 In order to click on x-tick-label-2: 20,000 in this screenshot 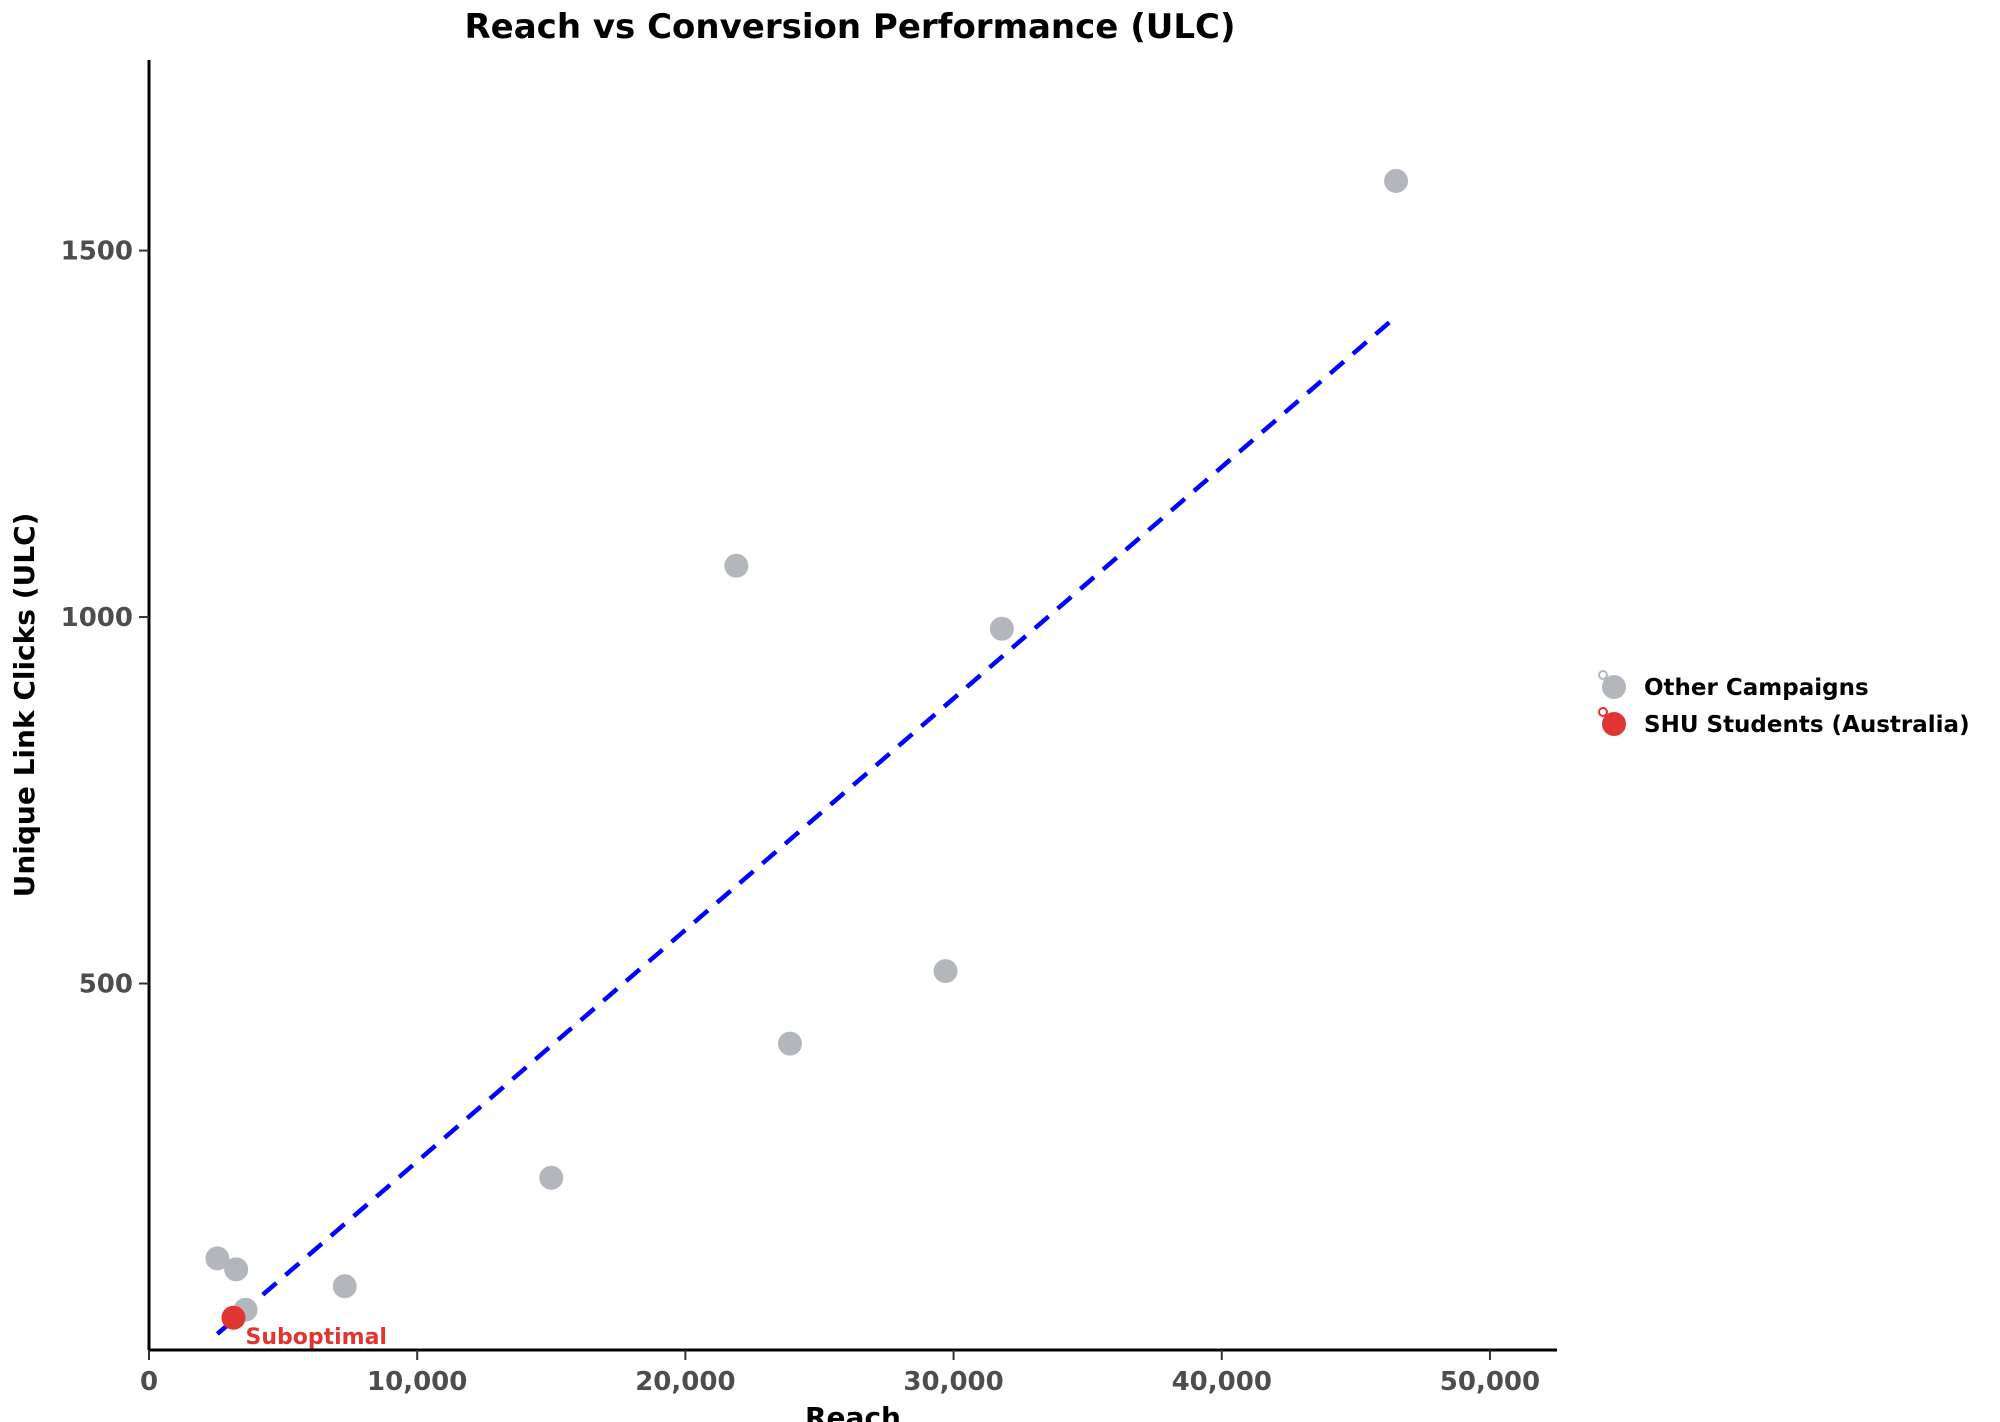, I will do `click(685, 1382)`.